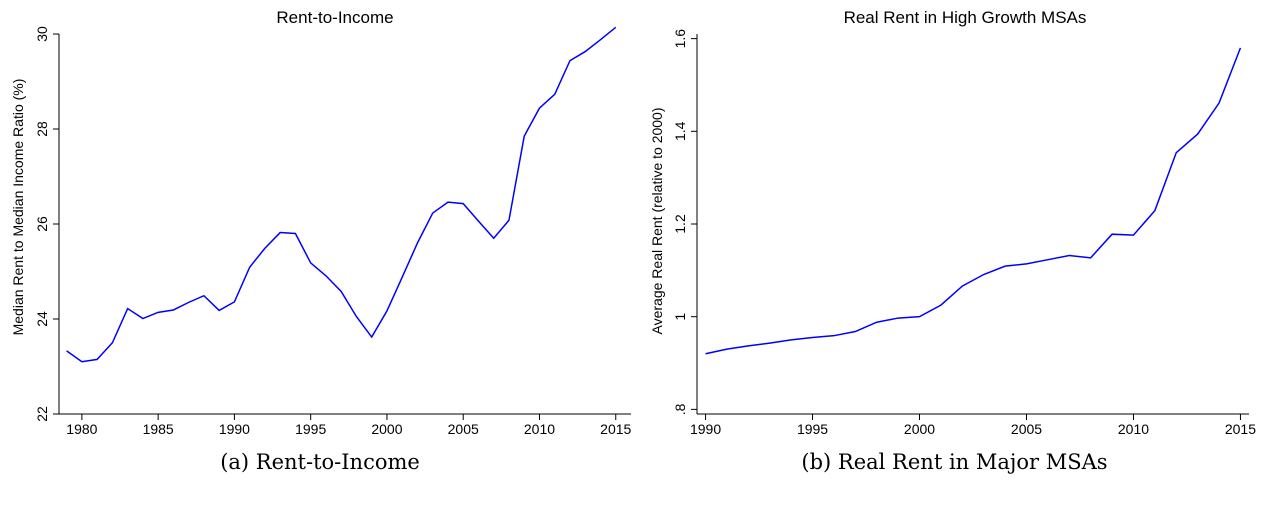  Describe the element at coordinates (81, 429) in the screenshot. I see `x-tick-label: 1980` at that location.